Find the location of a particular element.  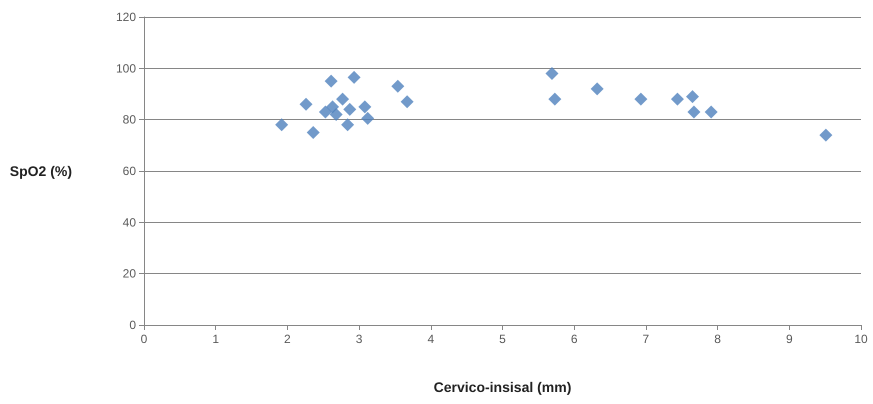

x-tick-label: 9 is located at coordinates (789, 339).